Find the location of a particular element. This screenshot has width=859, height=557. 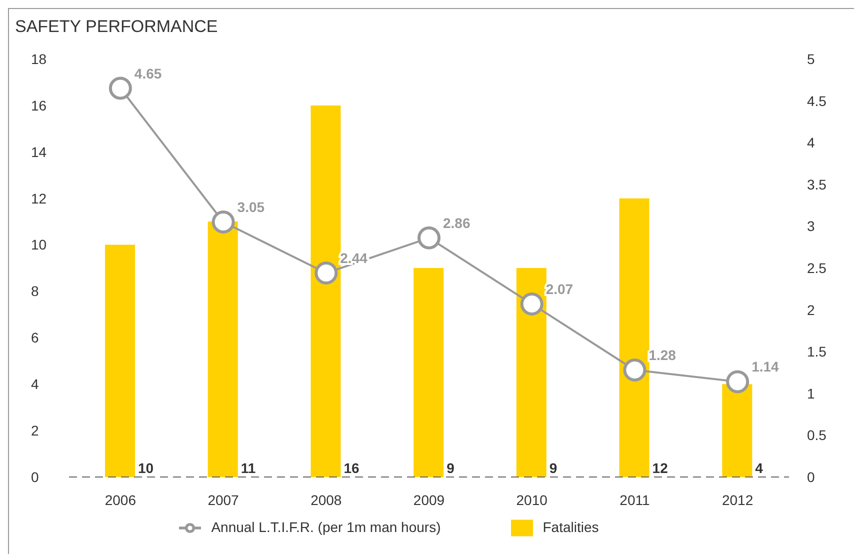

data-label: 1.28 is located at coordinates (662, 354).